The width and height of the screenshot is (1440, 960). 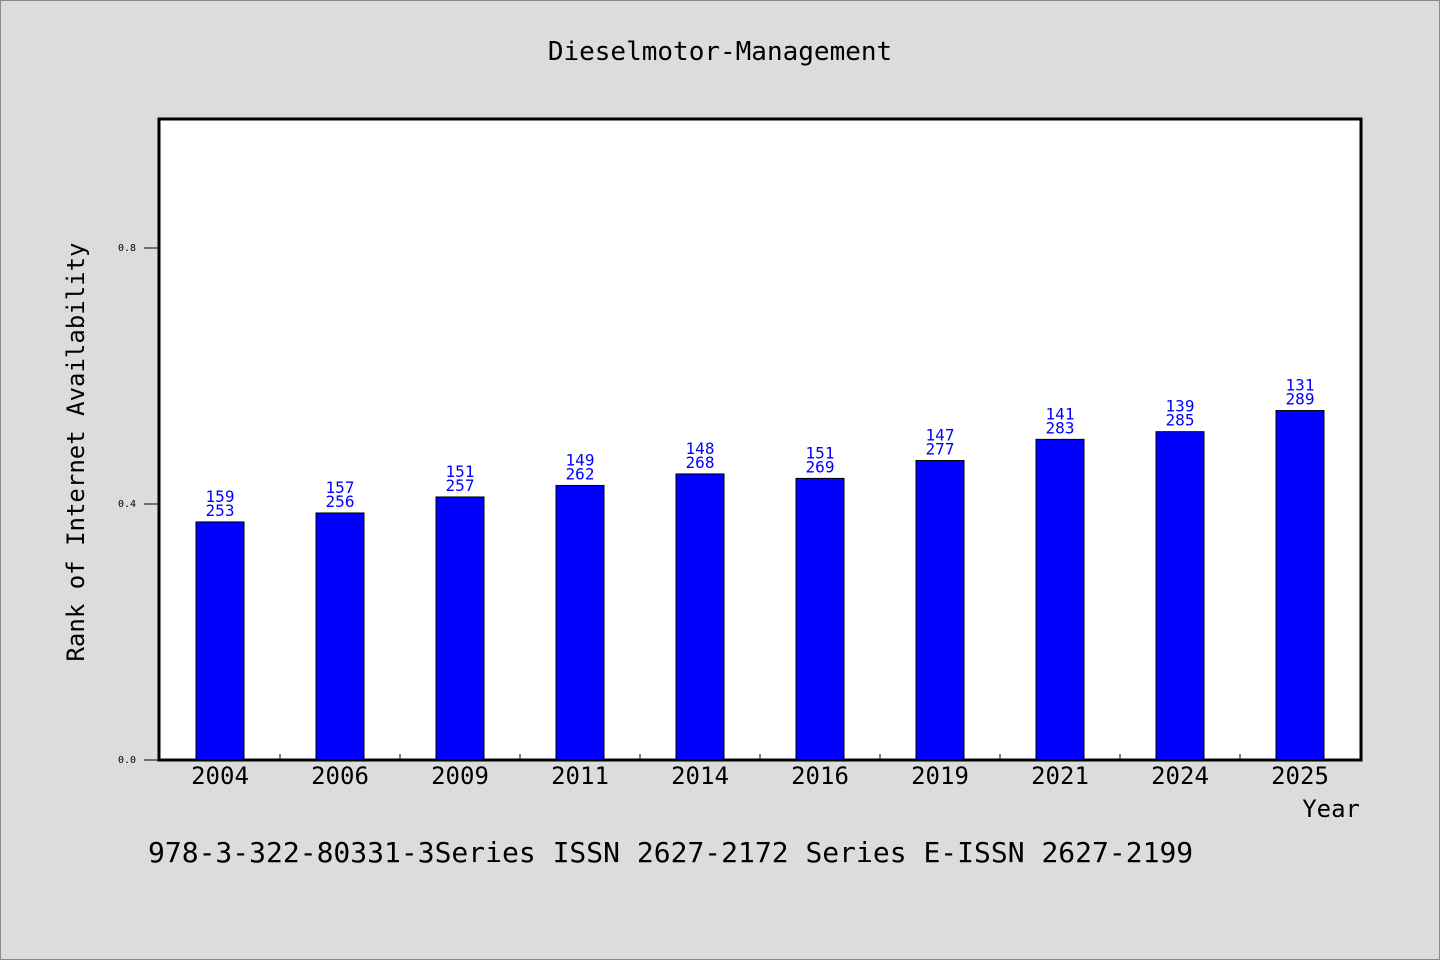 What do you see at coordinates (1060, 427) in the screenshot?
I see `data-label-bottom: 283` at bounding box center [1060, 427].